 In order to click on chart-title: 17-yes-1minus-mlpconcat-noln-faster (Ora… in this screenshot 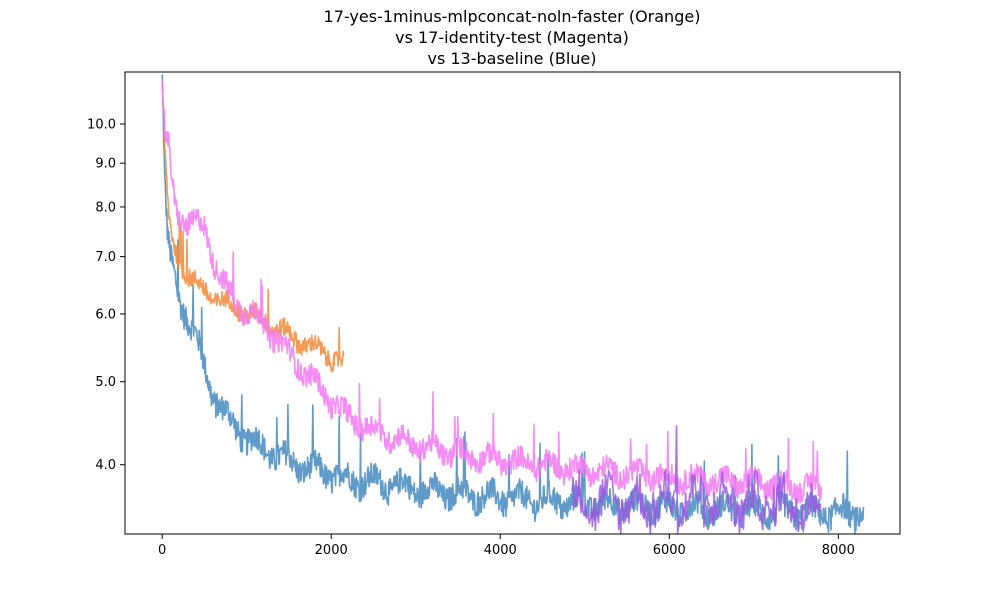, I will do `click(512, 37)`.